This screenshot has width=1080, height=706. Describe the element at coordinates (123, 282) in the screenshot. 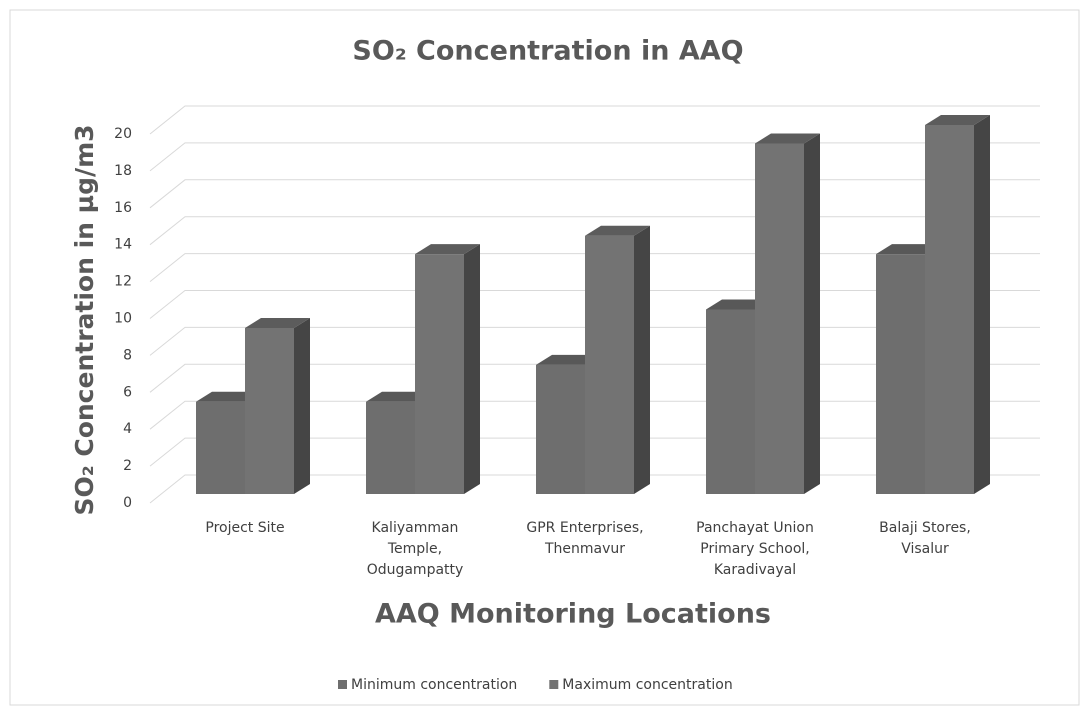

I see `y-tick-label: 12` at that location.